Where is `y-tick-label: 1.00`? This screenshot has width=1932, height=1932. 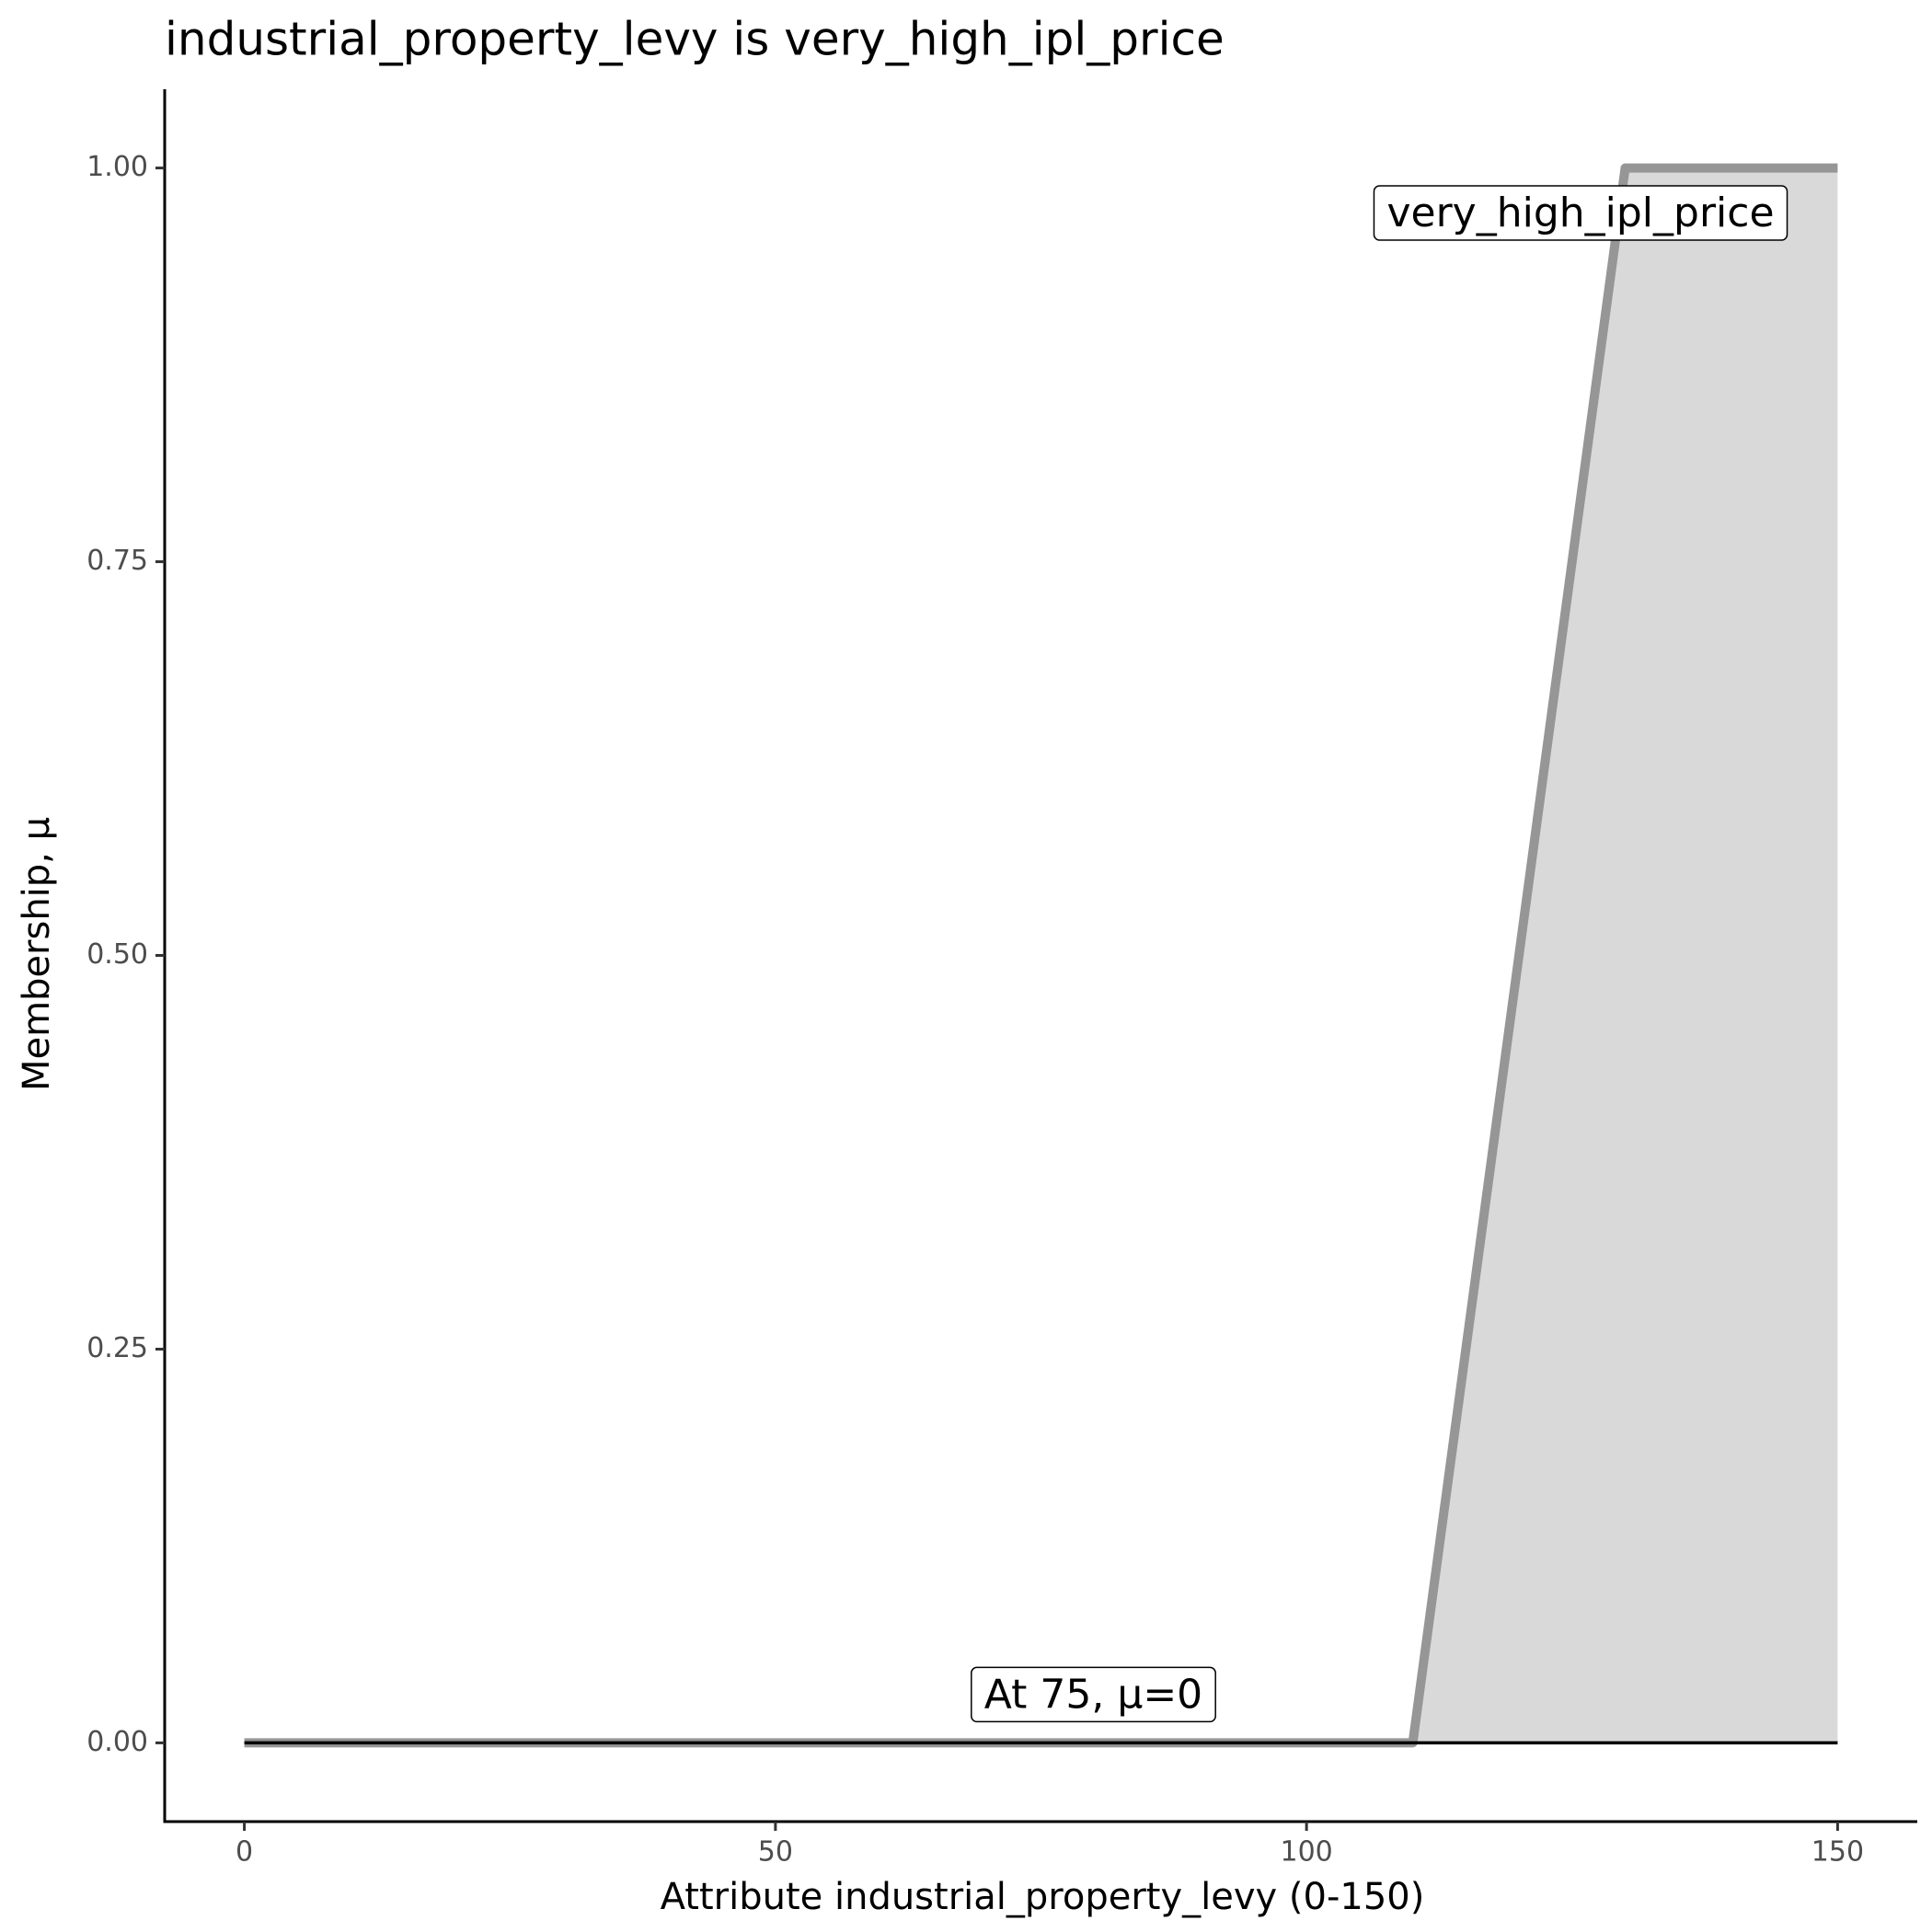 y-tick-label: 1.00 is located at coordinates (117, 167).